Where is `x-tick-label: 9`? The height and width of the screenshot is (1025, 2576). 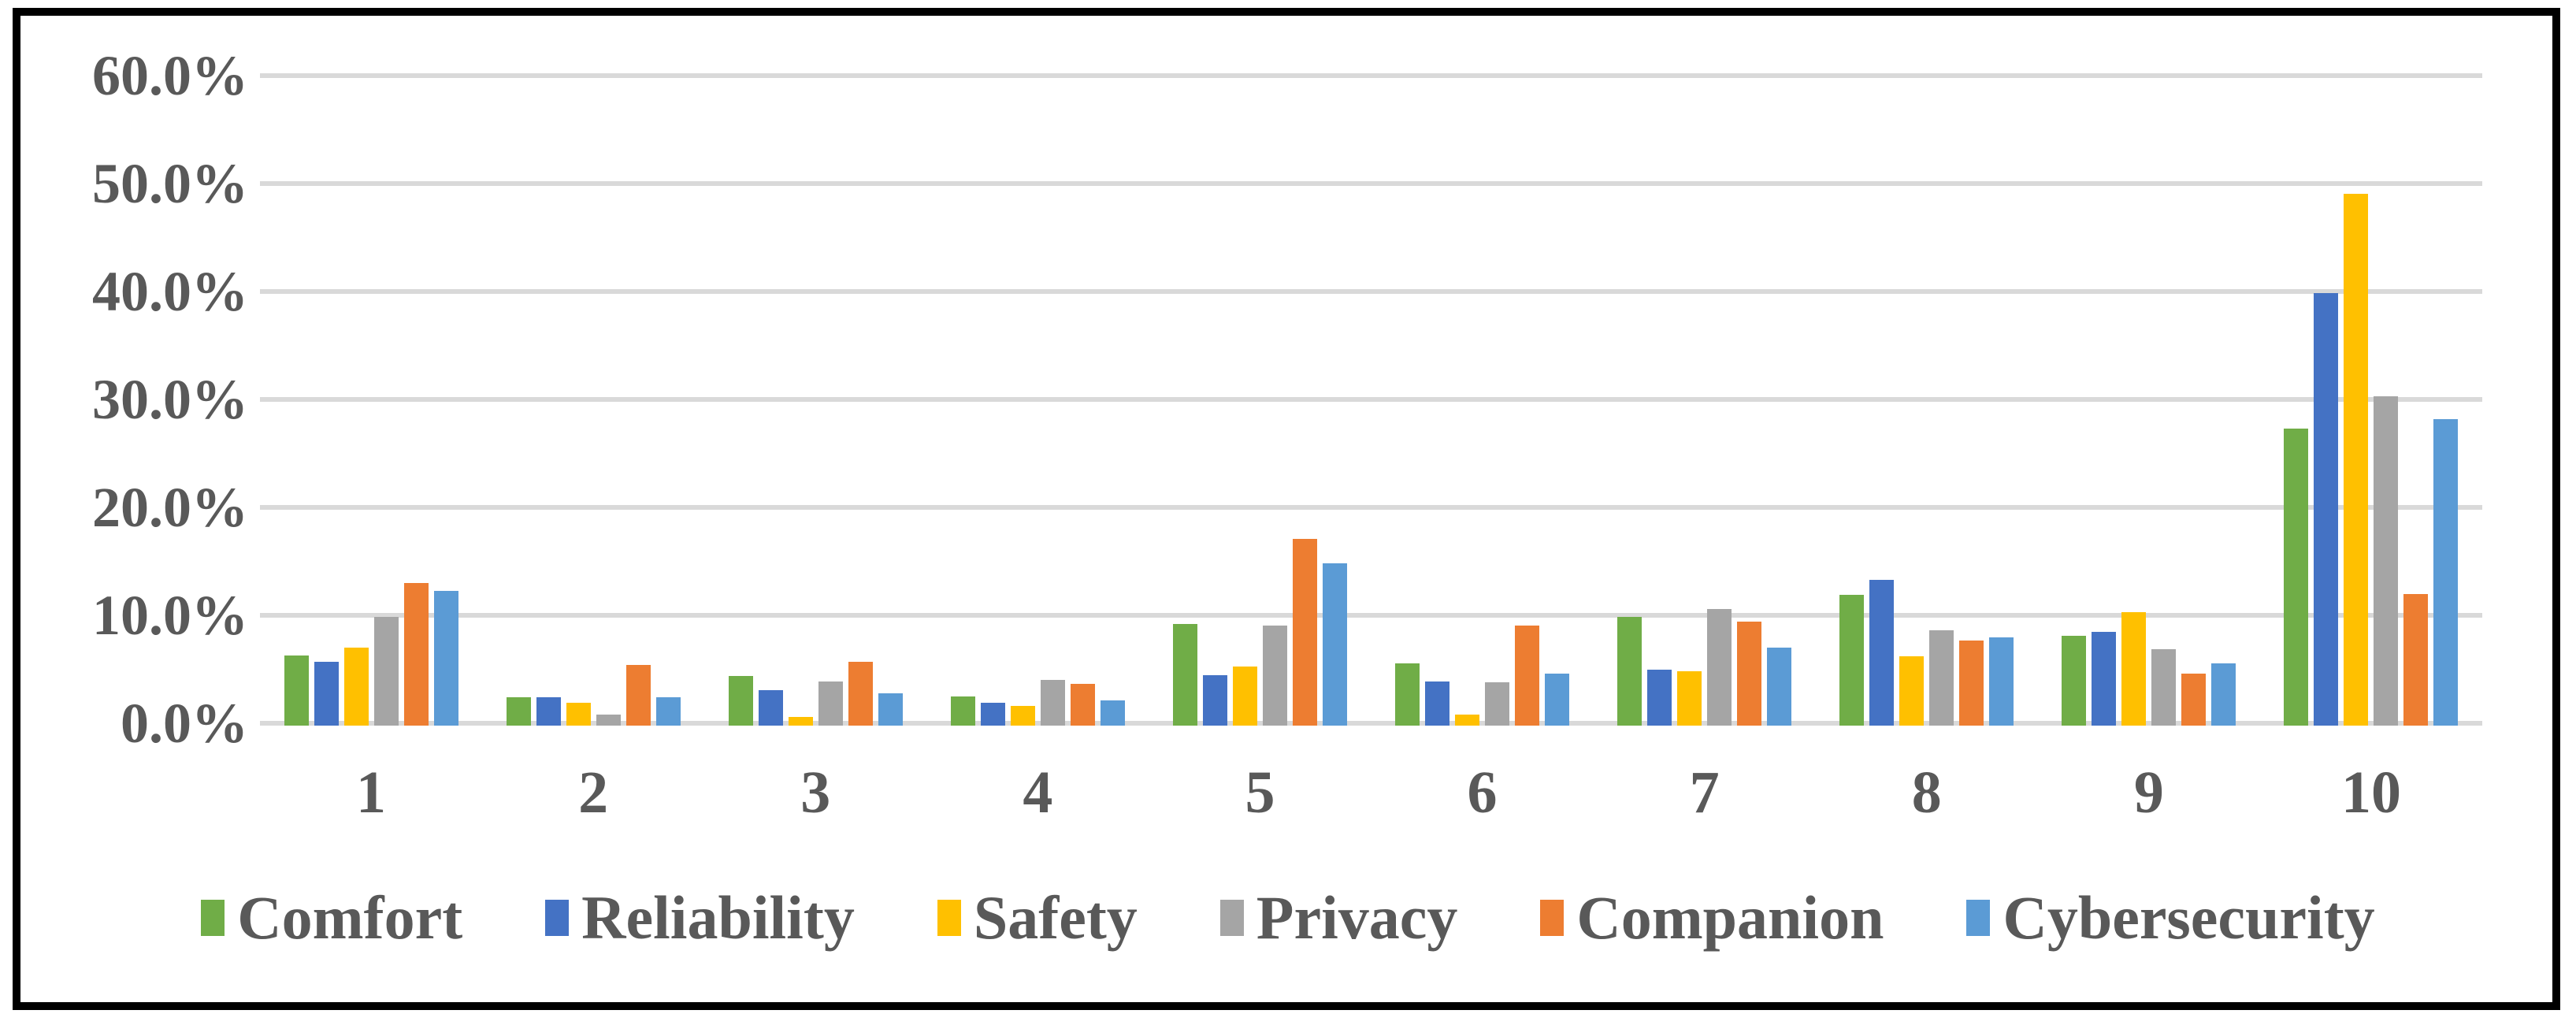
x-tick-label: 9 is located at coordinates (2148, 792).